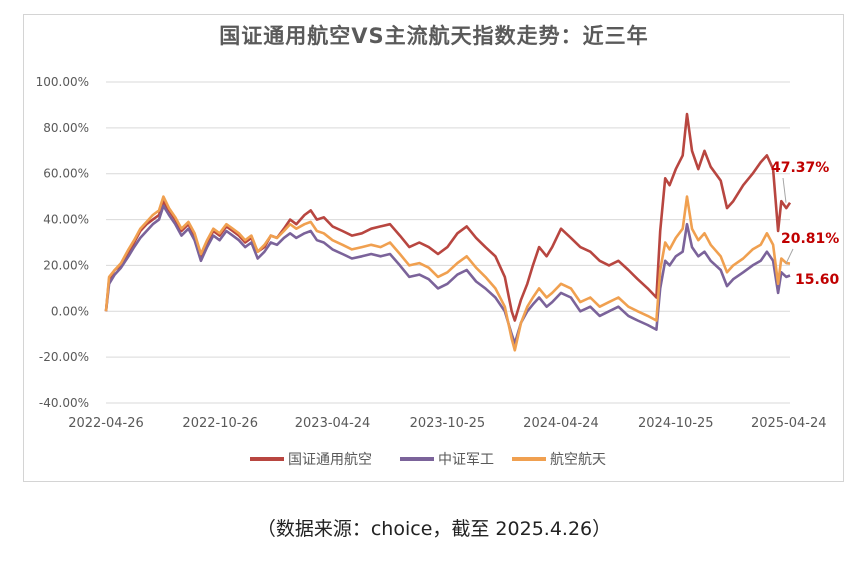 This screenshot has width=868, height=562. What do you see at coordinates (66, 265) in the screenshot?
I see `y-tick-label: 20.00%` at bounding box center [66, 265].